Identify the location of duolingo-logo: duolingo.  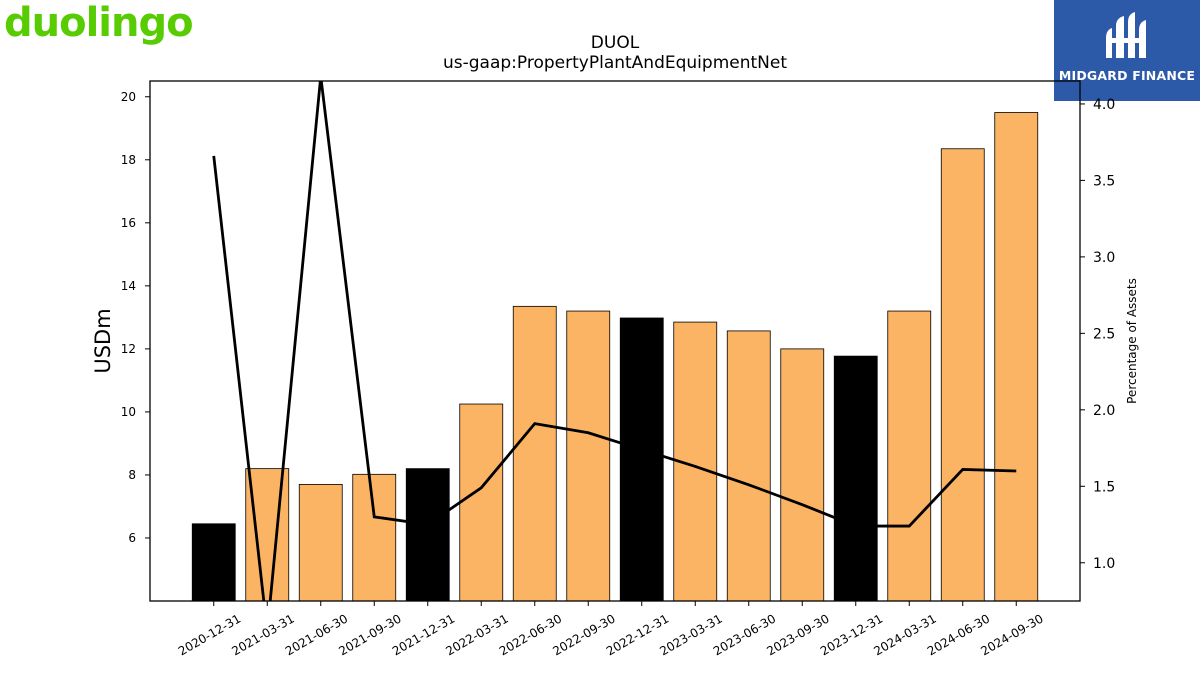
(99, 23).